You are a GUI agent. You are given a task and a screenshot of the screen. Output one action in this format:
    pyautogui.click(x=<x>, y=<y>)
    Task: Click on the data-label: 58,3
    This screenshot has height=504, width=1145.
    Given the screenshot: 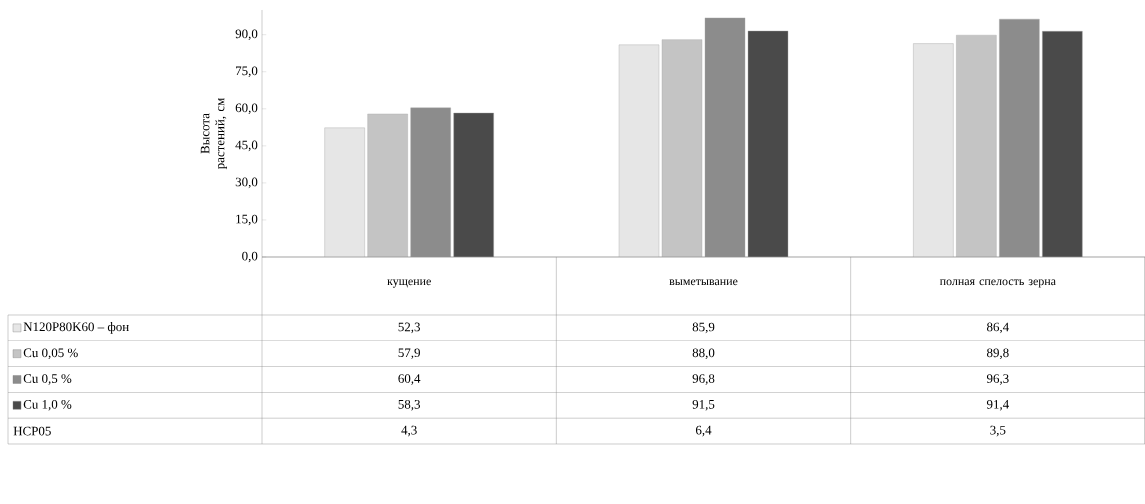 What is the action you would take?
    pyautogui.click(x=409, y=405)
    